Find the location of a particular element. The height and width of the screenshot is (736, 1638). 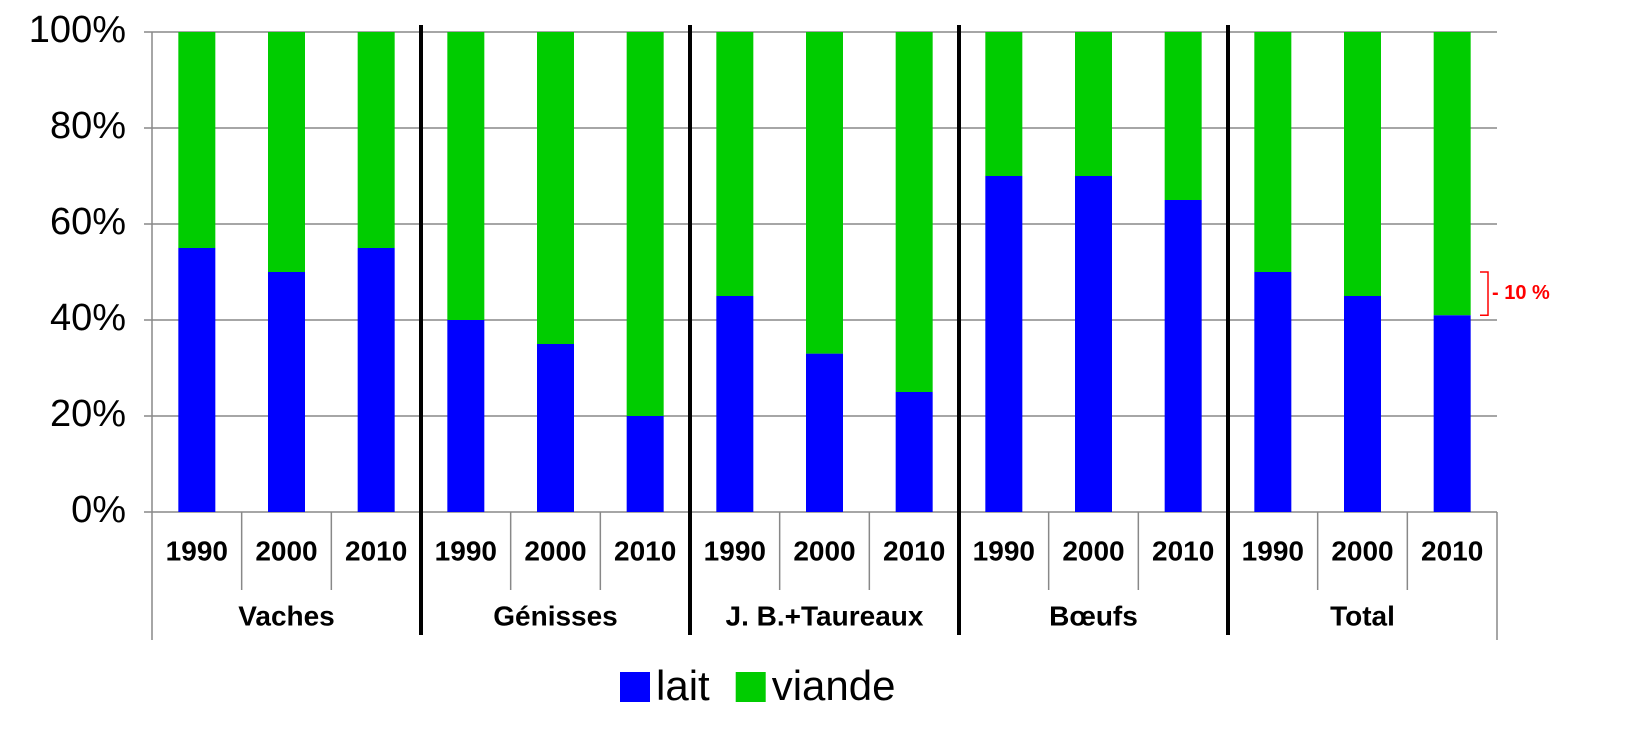

y-tick-label: 80% is located at coordinates (88, 126).